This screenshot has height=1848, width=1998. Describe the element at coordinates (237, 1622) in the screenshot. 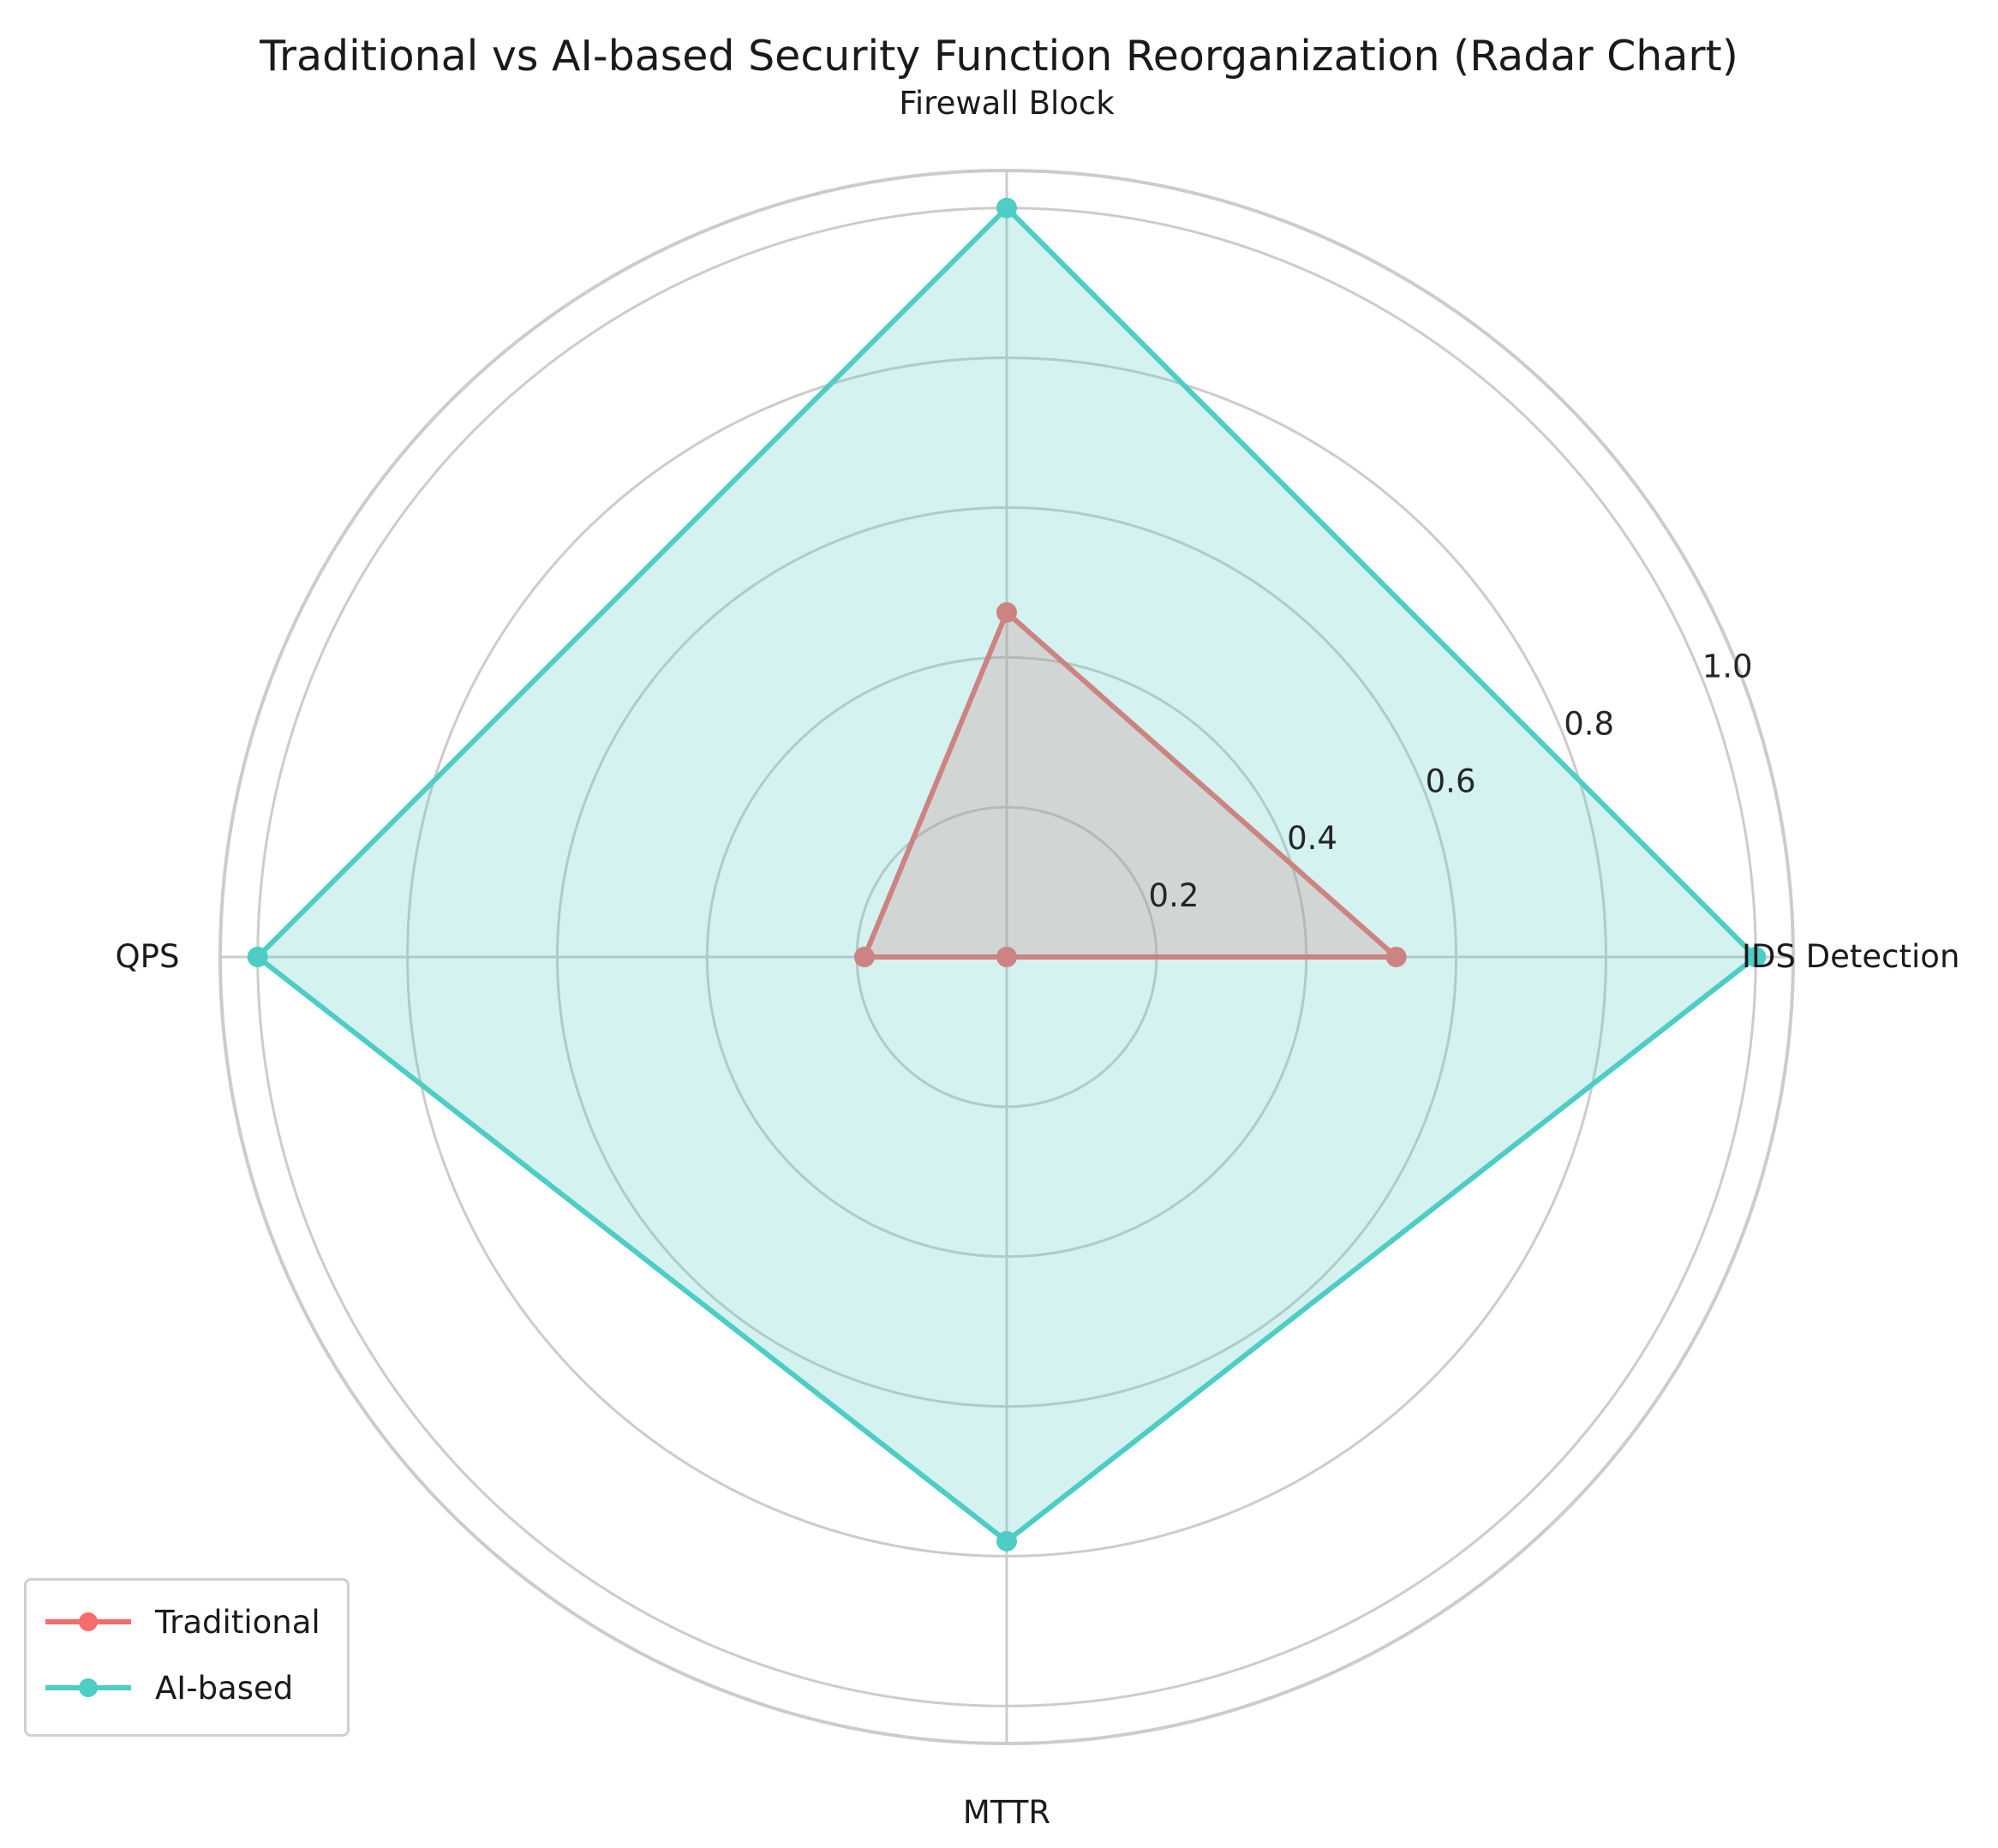

I see `legend-label-traditional: Traditional` at that location.